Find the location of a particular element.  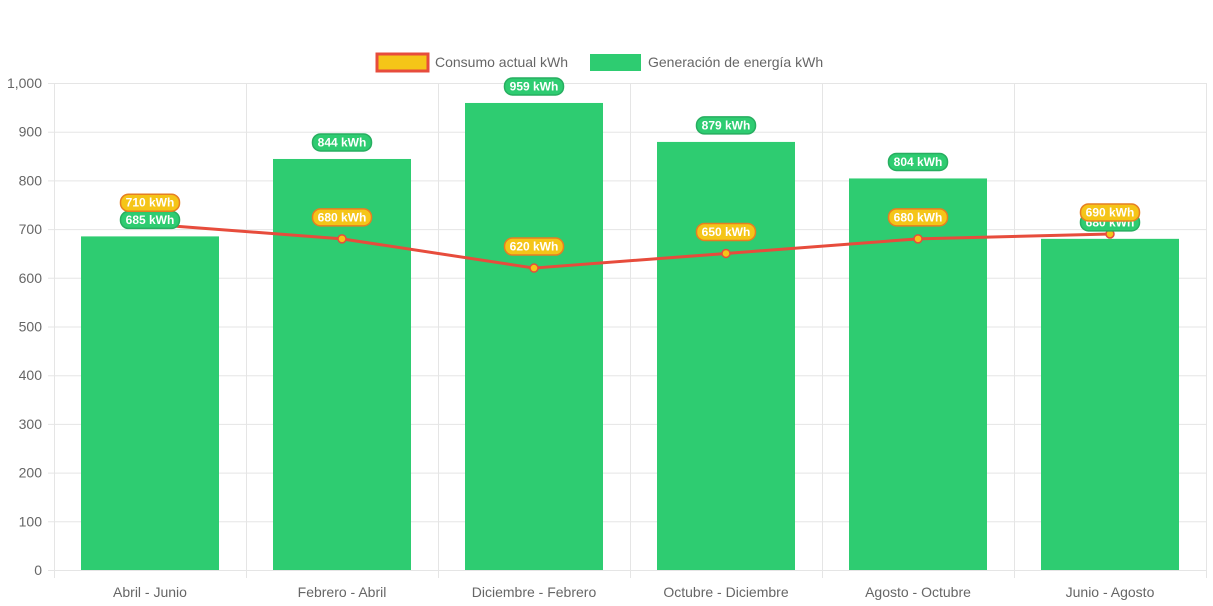

bar-data-label-text: 959 kWh is located at coordinates (534, 86).